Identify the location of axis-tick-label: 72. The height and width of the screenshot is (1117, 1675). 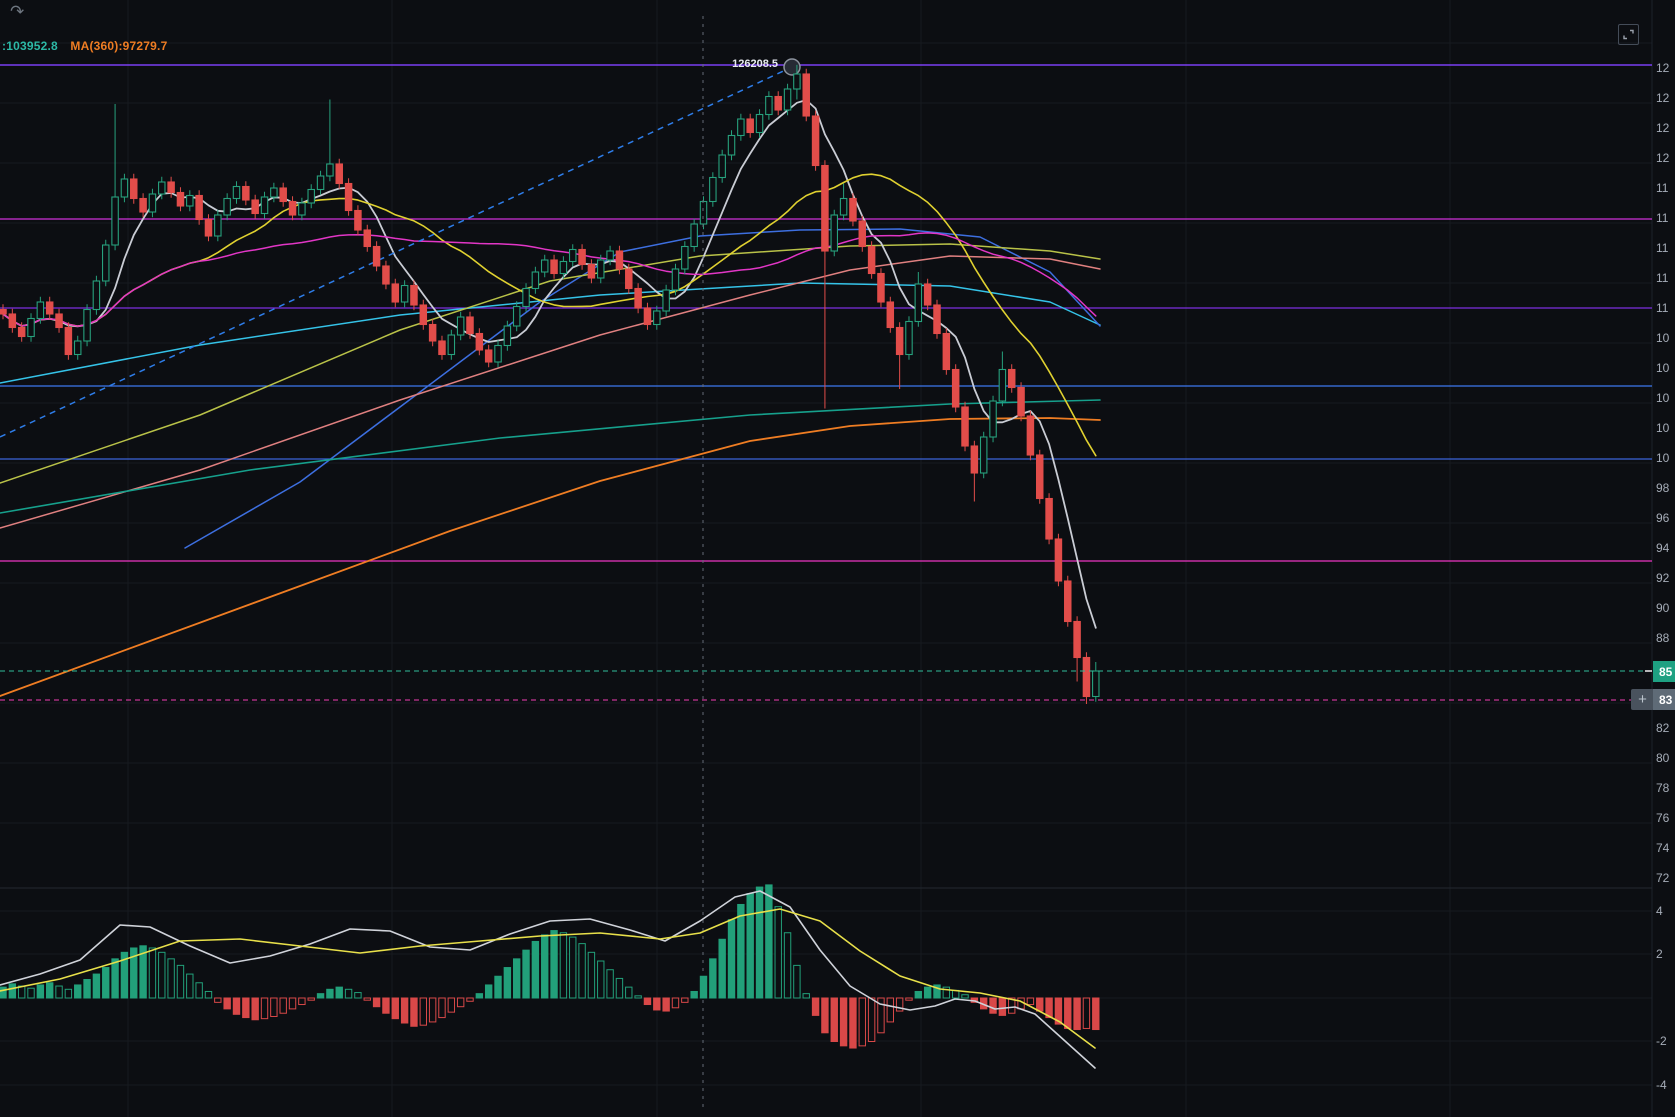
(1663, 878).